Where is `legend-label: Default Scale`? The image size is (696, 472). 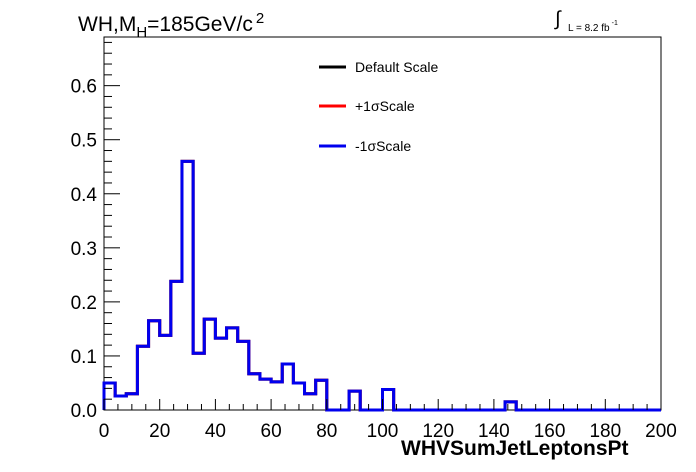
legend-label: Default Scale is located at coordinates (396, 67).